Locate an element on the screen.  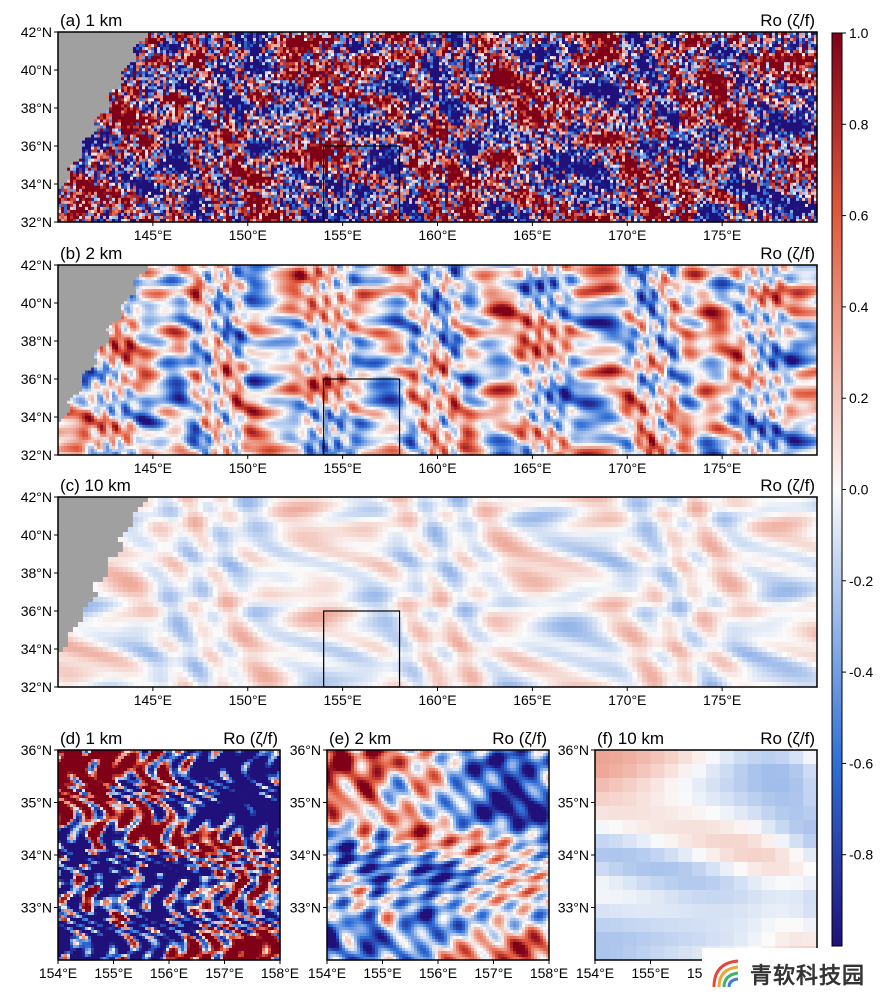
panel-d-y-tick-label: 36°N is located at coordinates (36, 750).